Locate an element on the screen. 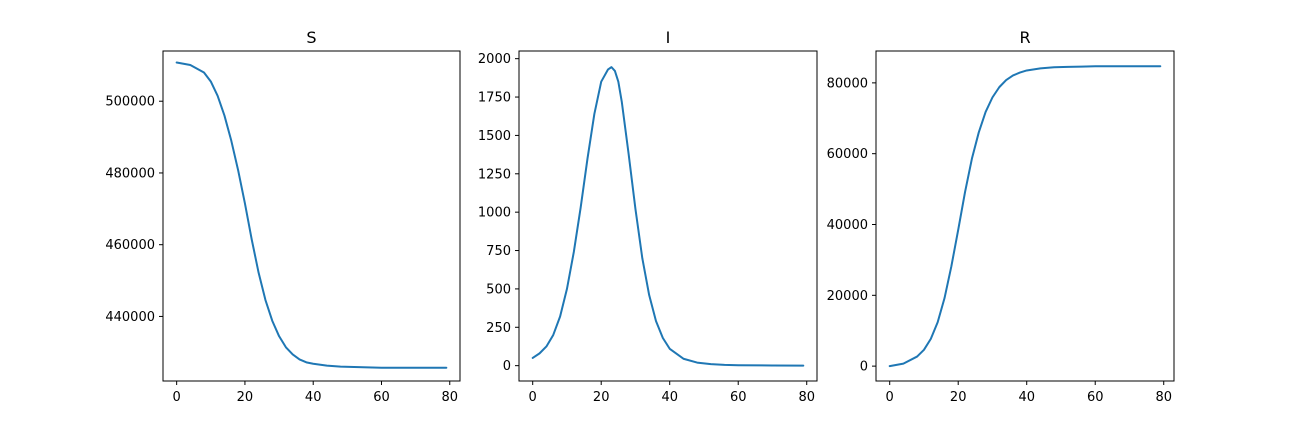 This screenshot has height=428, width=1304. y-tick-label: 60000 is located at coordinates (847, 154).